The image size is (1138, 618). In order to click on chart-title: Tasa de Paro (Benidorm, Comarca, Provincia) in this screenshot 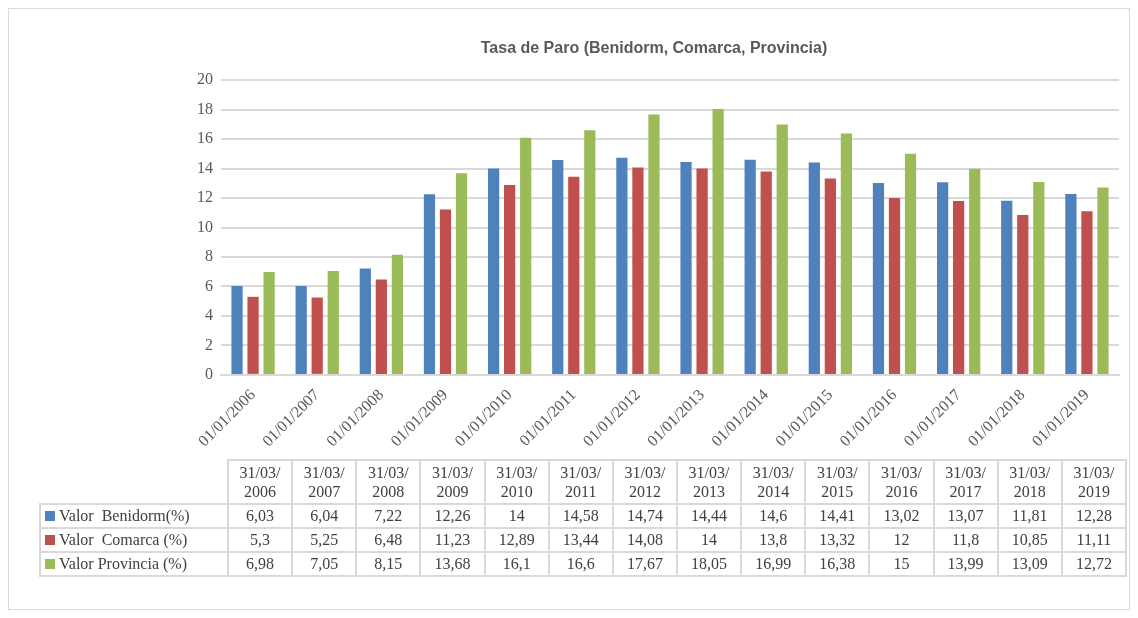, I will do `click(654, 48)`.